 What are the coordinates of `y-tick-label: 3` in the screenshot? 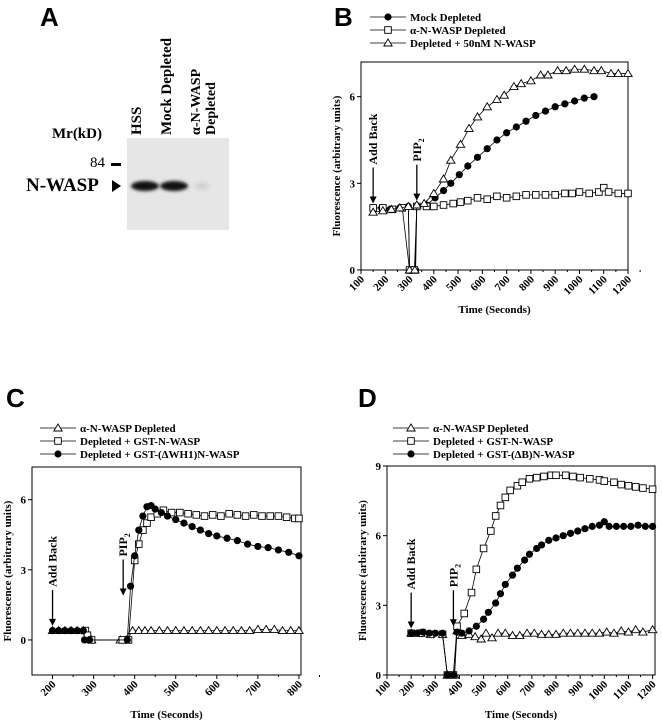 It's located at (379, 606).